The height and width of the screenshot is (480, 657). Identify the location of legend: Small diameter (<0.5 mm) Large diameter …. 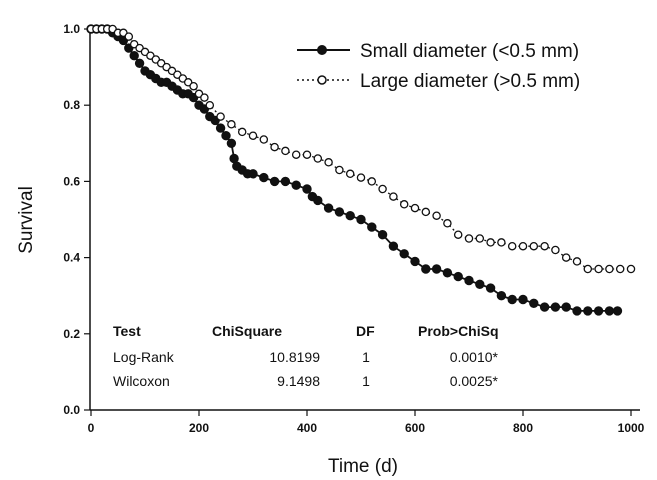
(438, 66).